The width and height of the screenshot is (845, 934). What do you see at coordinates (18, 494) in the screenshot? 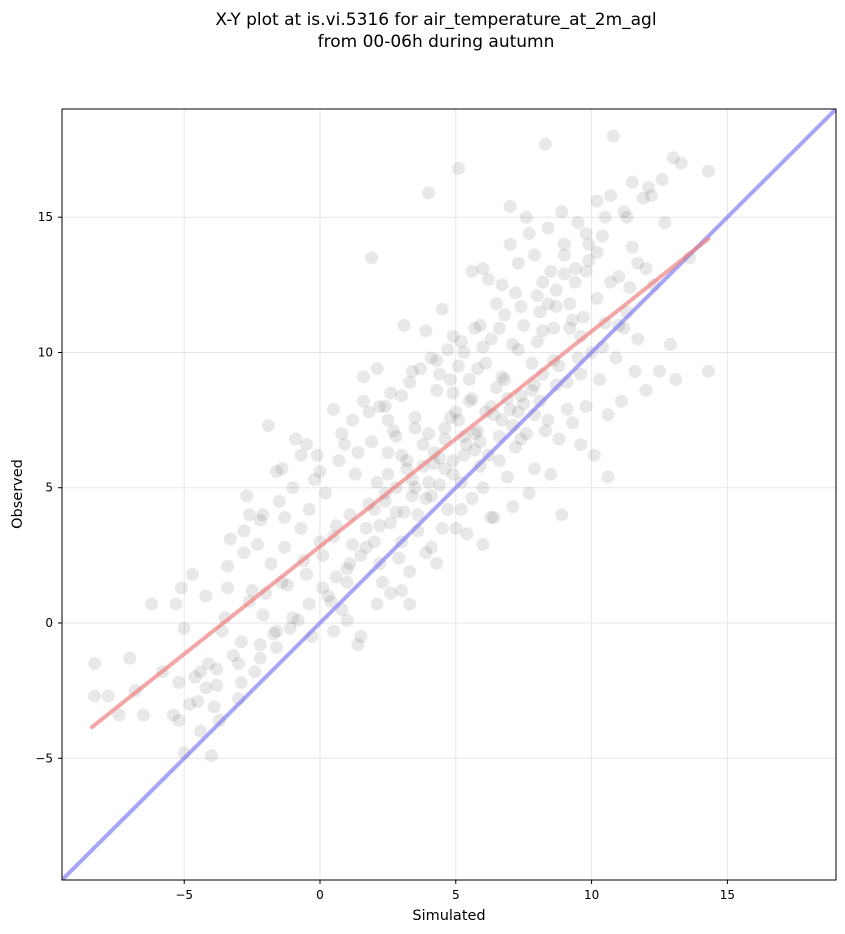
I see `y-axis-label: Observed` at bounding box center [18, 494].